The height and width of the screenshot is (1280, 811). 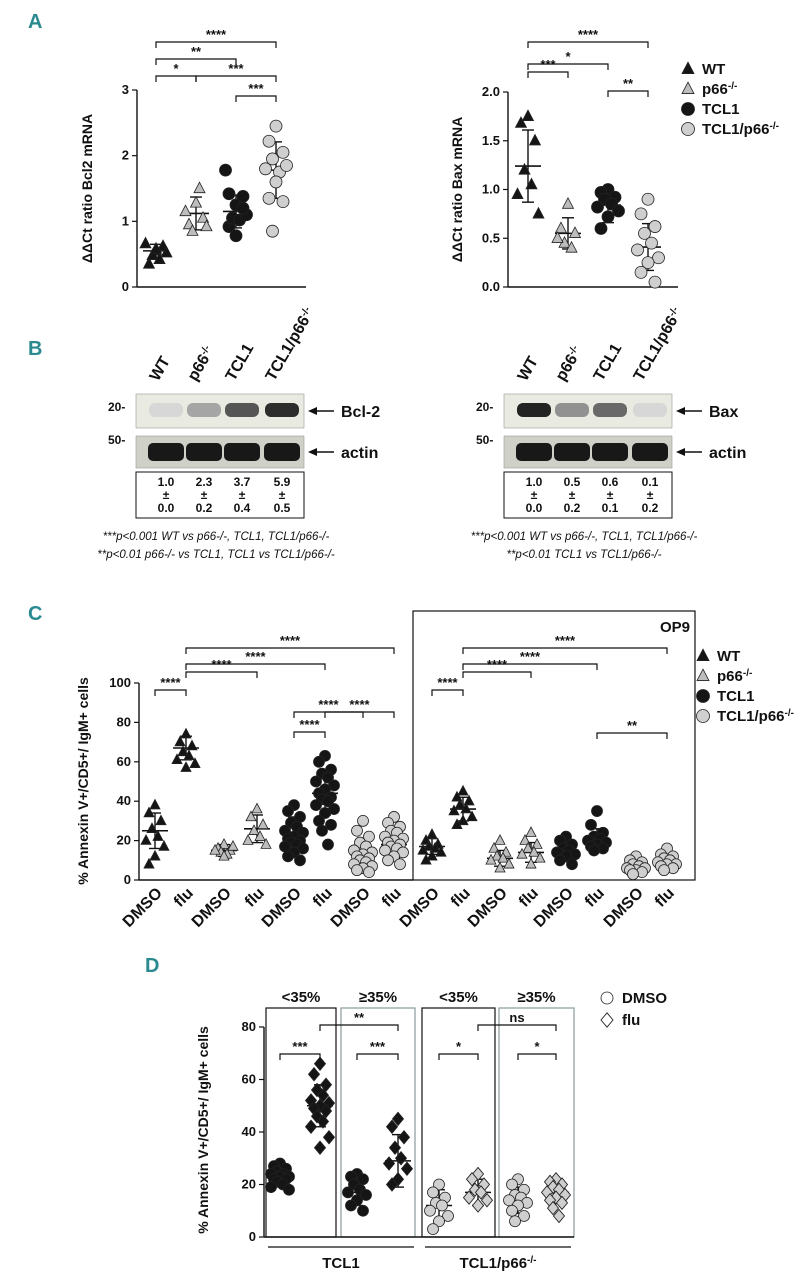 I want to click on quant-value: 0.0, so click(x=166, y=508).